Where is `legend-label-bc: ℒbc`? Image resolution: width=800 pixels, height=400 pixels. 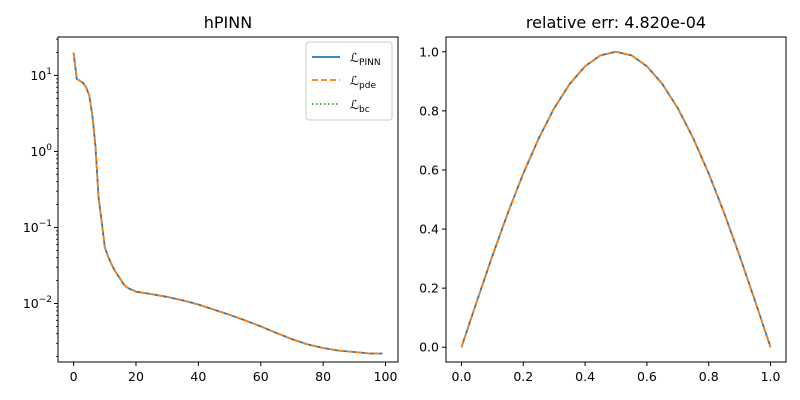
legend-label-bc: ℒbc is located at coordinates (360, 106).